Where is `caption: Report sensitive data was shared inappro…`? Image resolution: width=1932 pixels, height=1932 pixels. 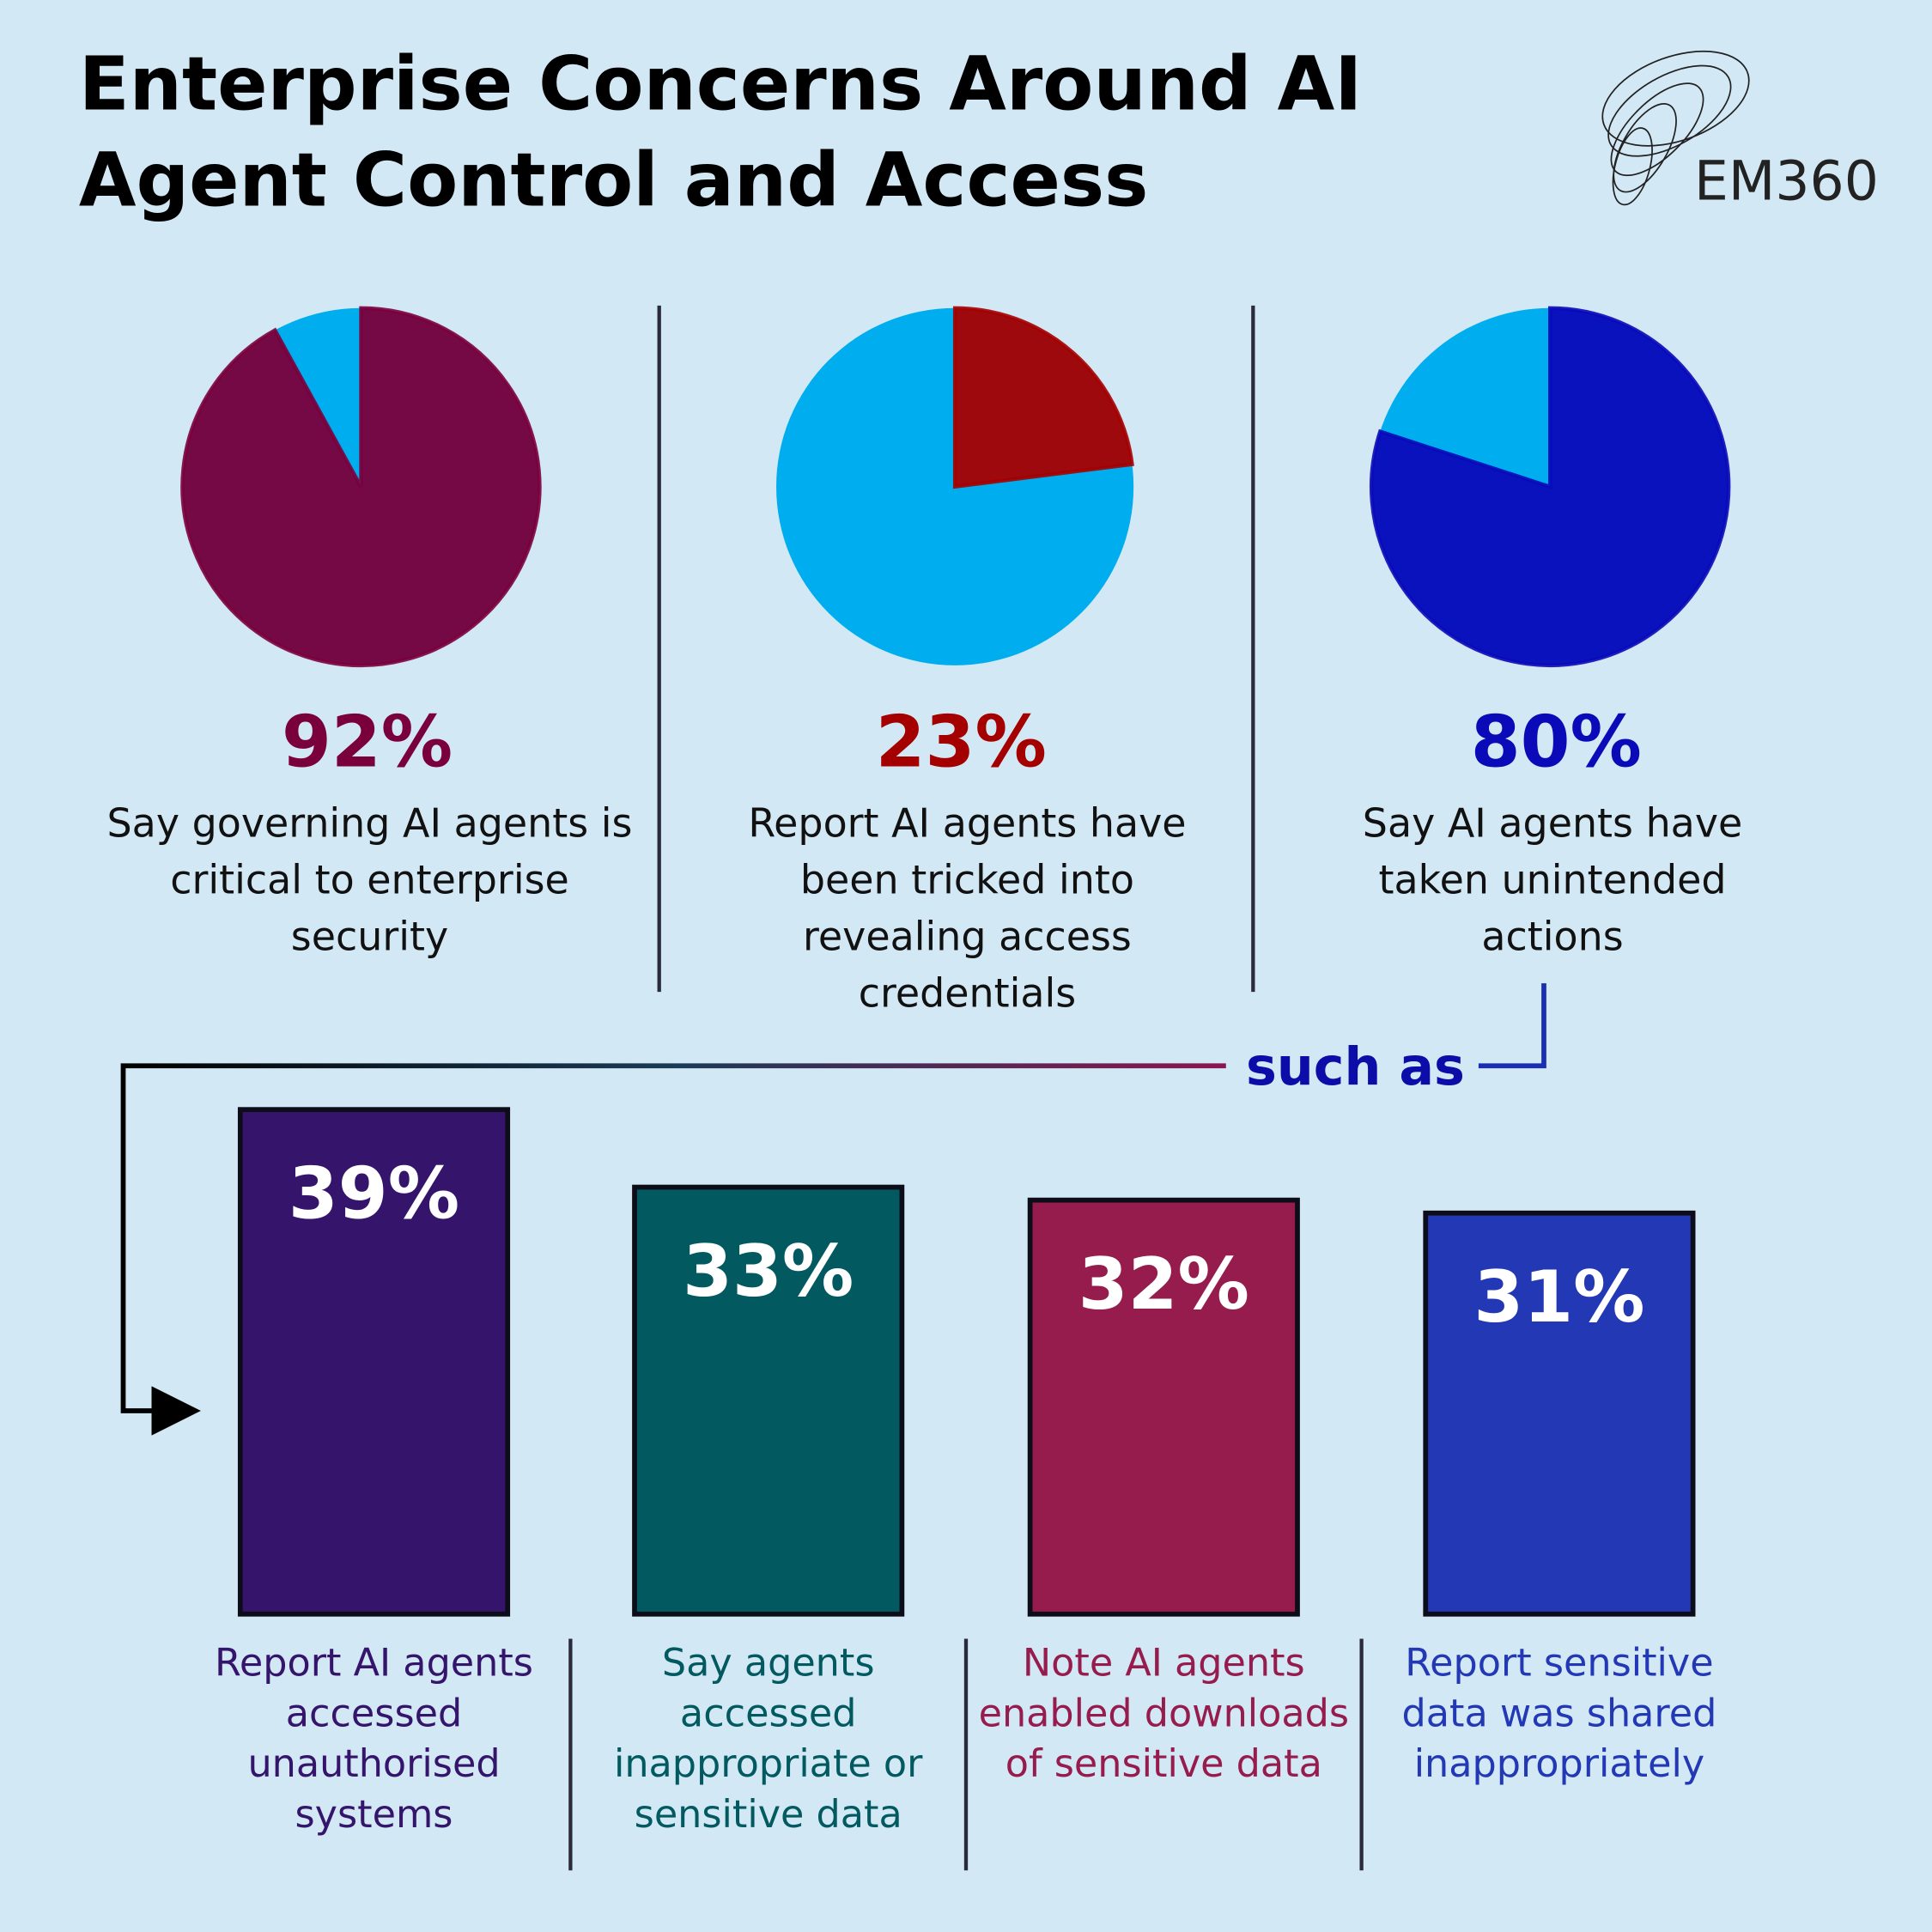
caption: Report sensitive data was shared inappro… is located at coordinates (1559, 1714).